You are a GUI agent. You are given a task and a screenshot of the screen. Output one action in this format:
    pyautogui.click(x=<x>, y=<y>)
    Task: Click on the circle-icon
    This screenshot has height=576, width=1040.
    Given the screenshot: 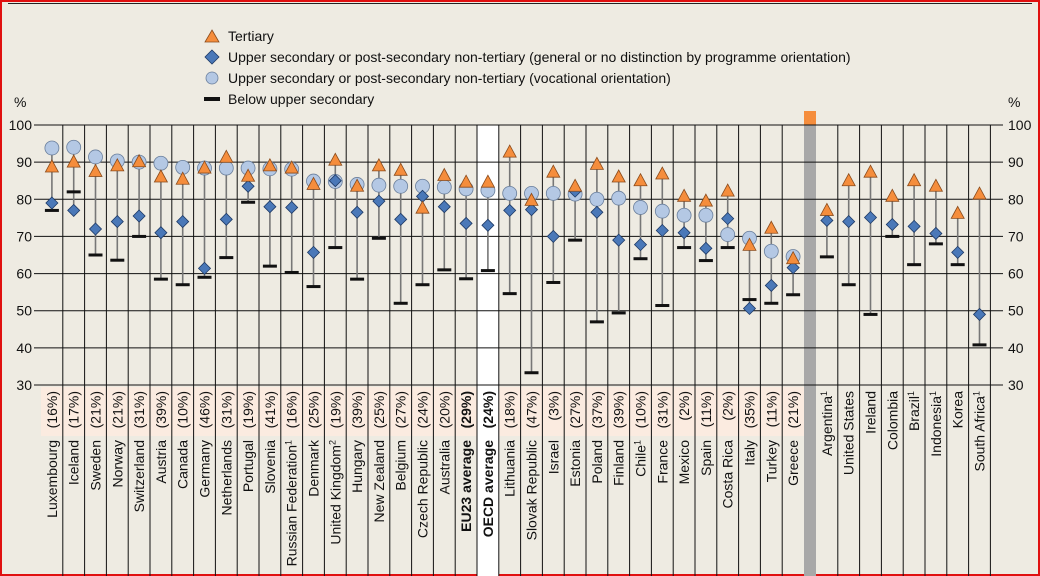 What is the action you would take?
    pyautogui.click(x=212, y=77)
    